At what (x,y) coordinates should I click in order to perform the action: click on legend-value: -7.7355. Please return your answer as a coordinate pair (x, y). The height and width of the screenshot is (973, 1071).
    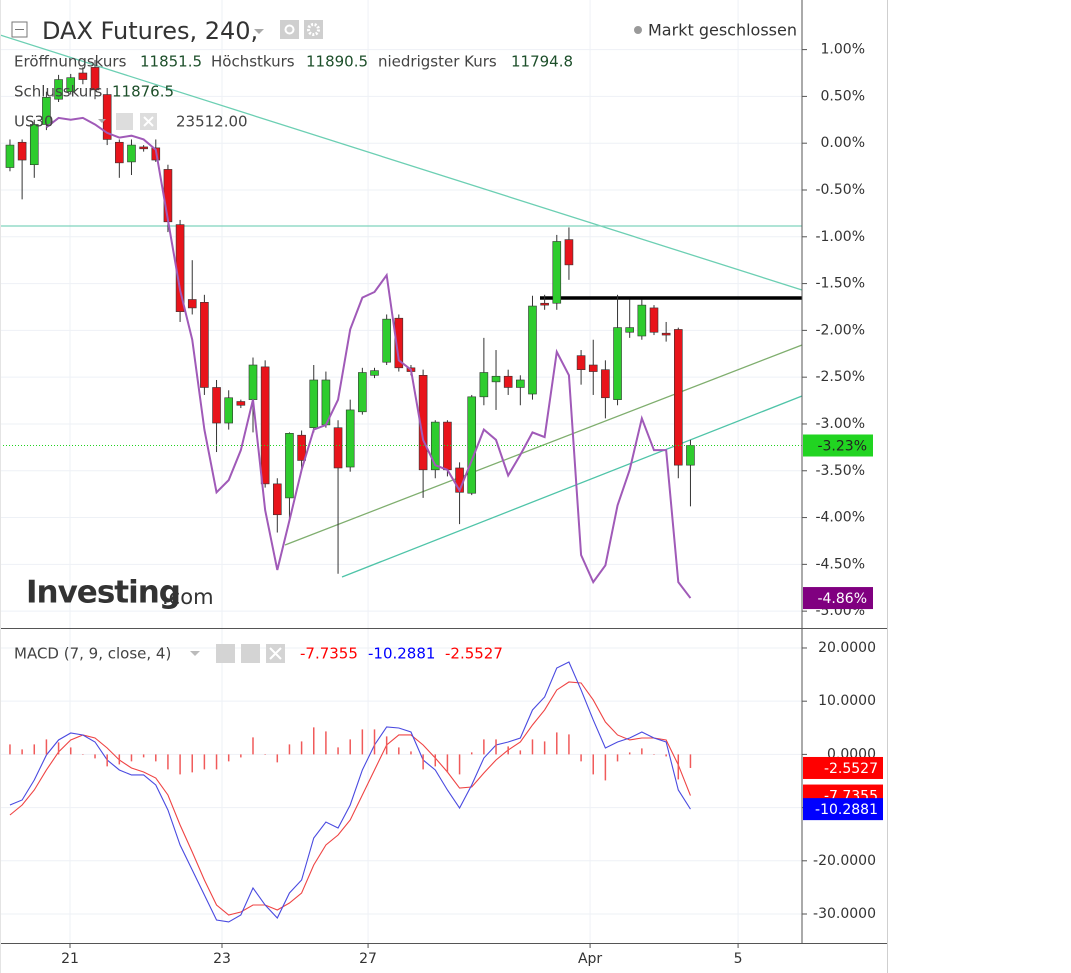
    Looking at the image, I should click on (329, 654).